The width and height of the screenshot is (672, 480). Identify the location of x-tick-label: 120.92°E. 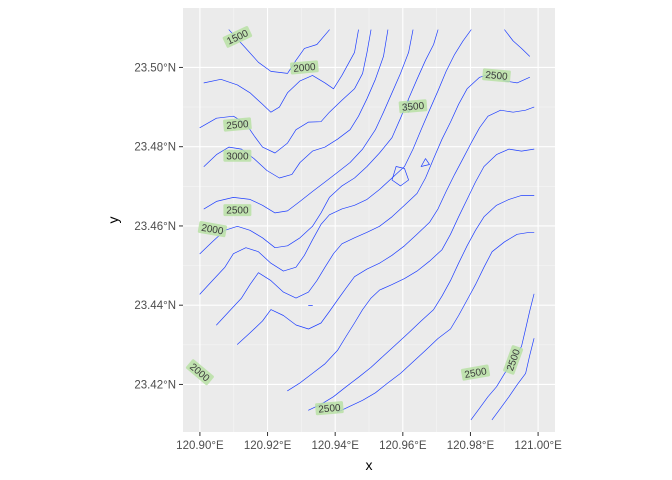
(268, 446).